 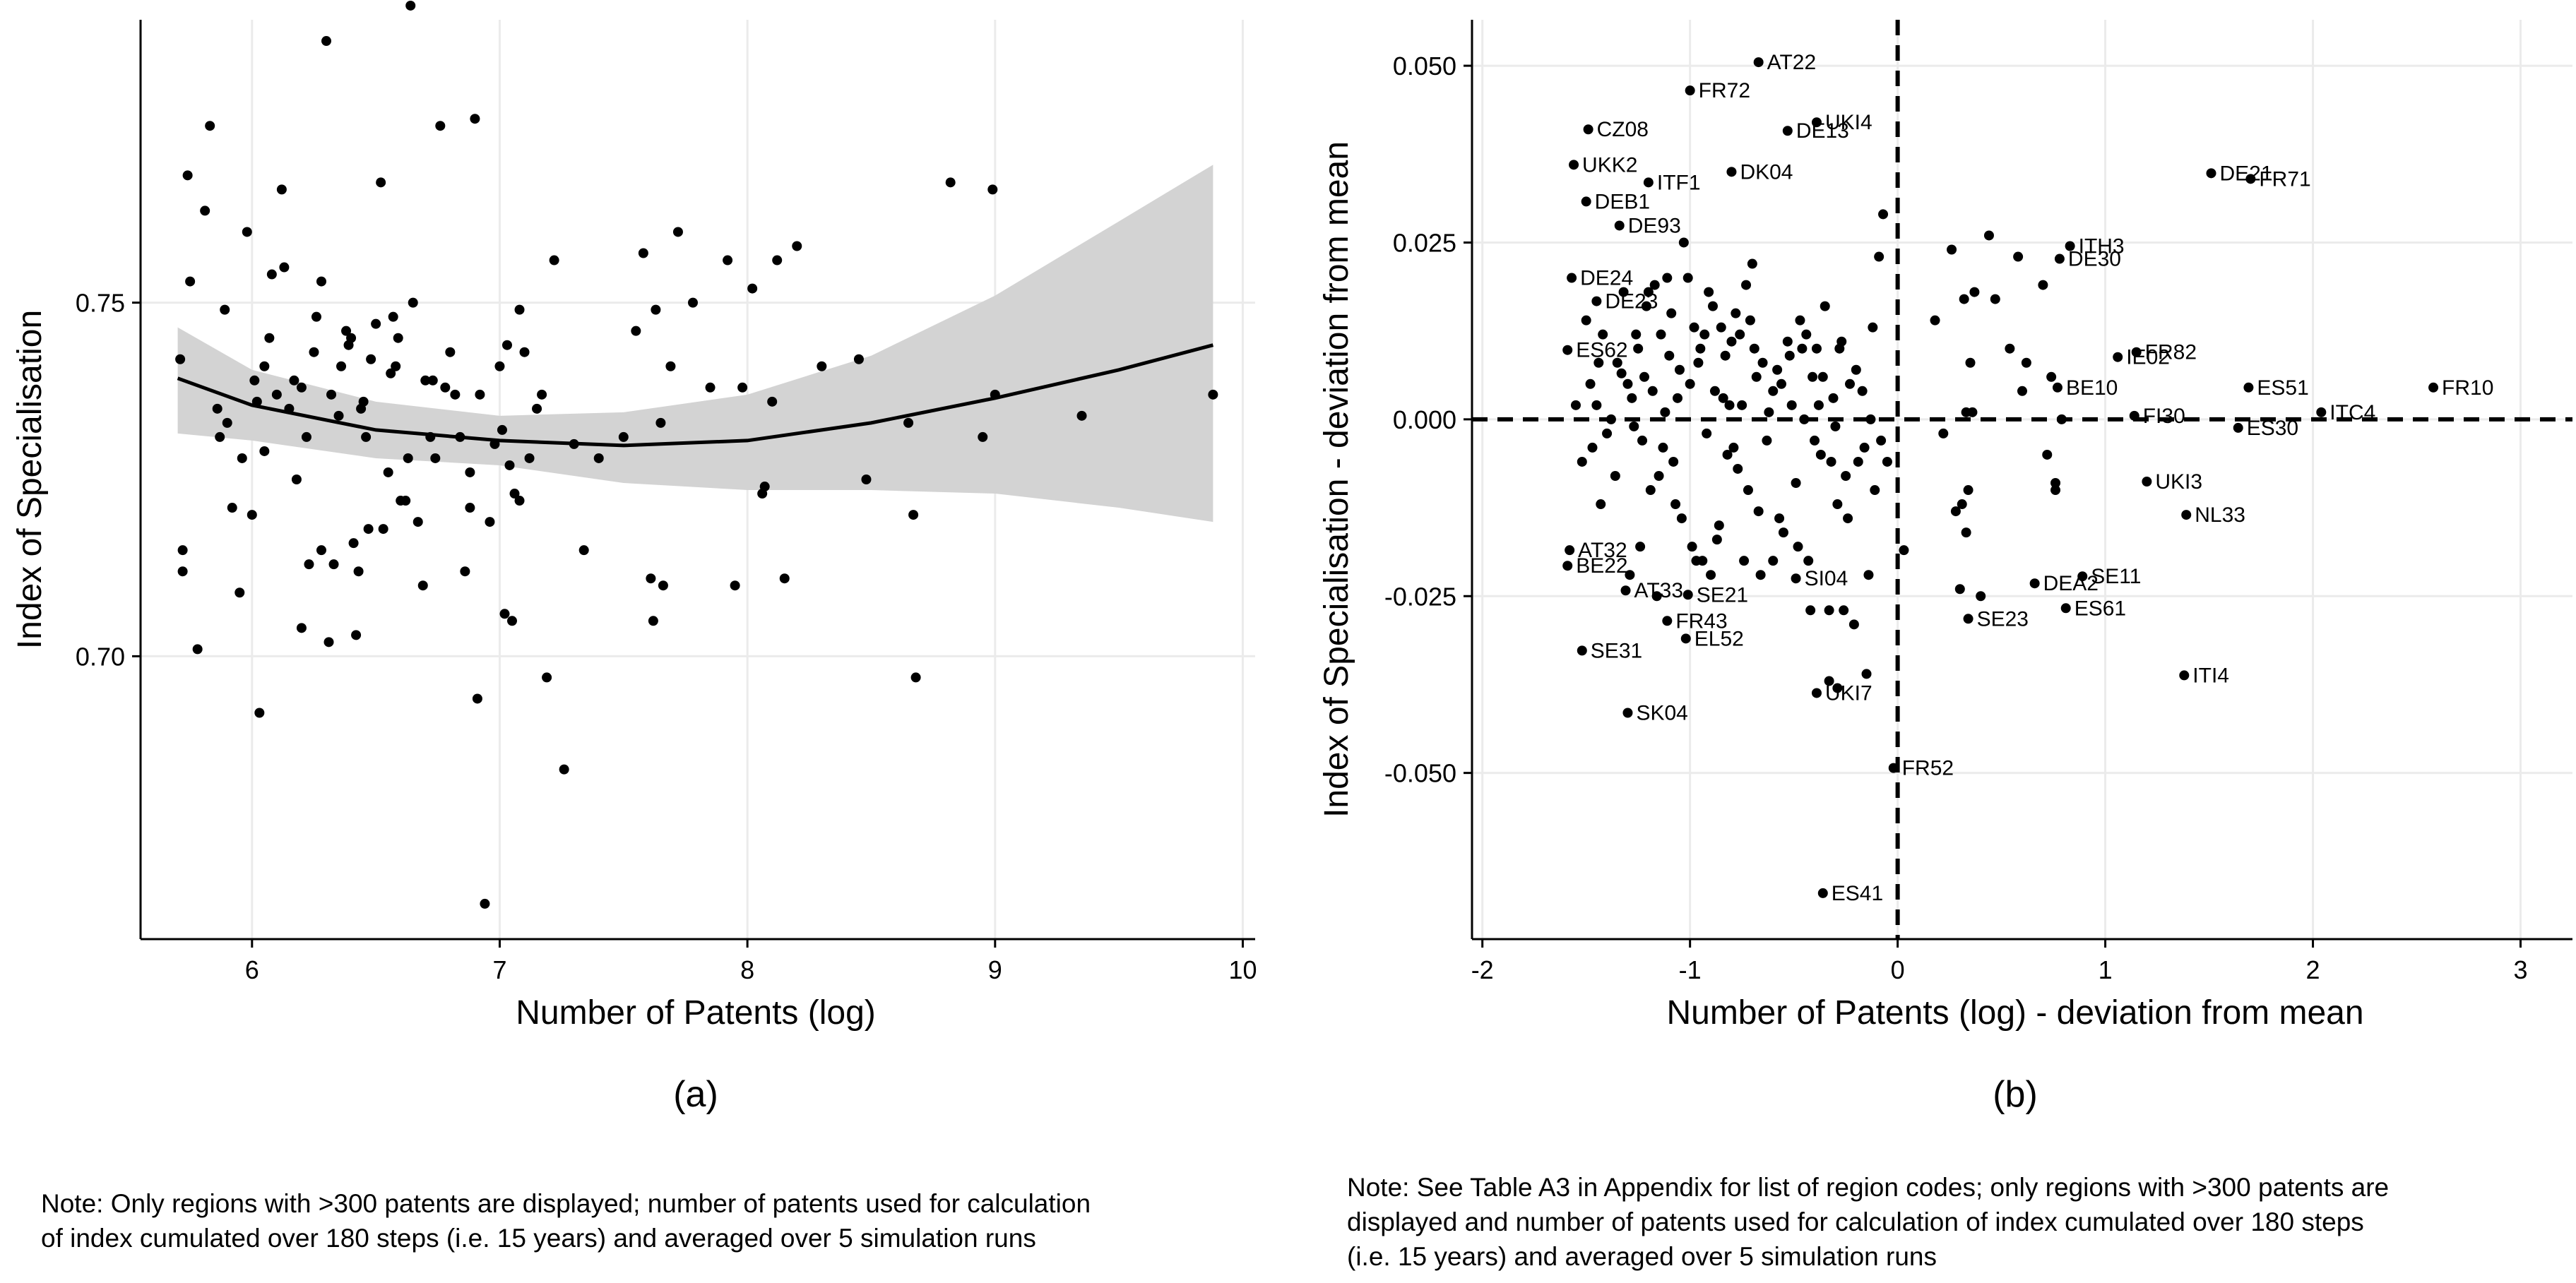 What do you see at coordinates (1791, 62) in the screenshot?
I see `point-label: AT22` at bounding box center [1791, 62].